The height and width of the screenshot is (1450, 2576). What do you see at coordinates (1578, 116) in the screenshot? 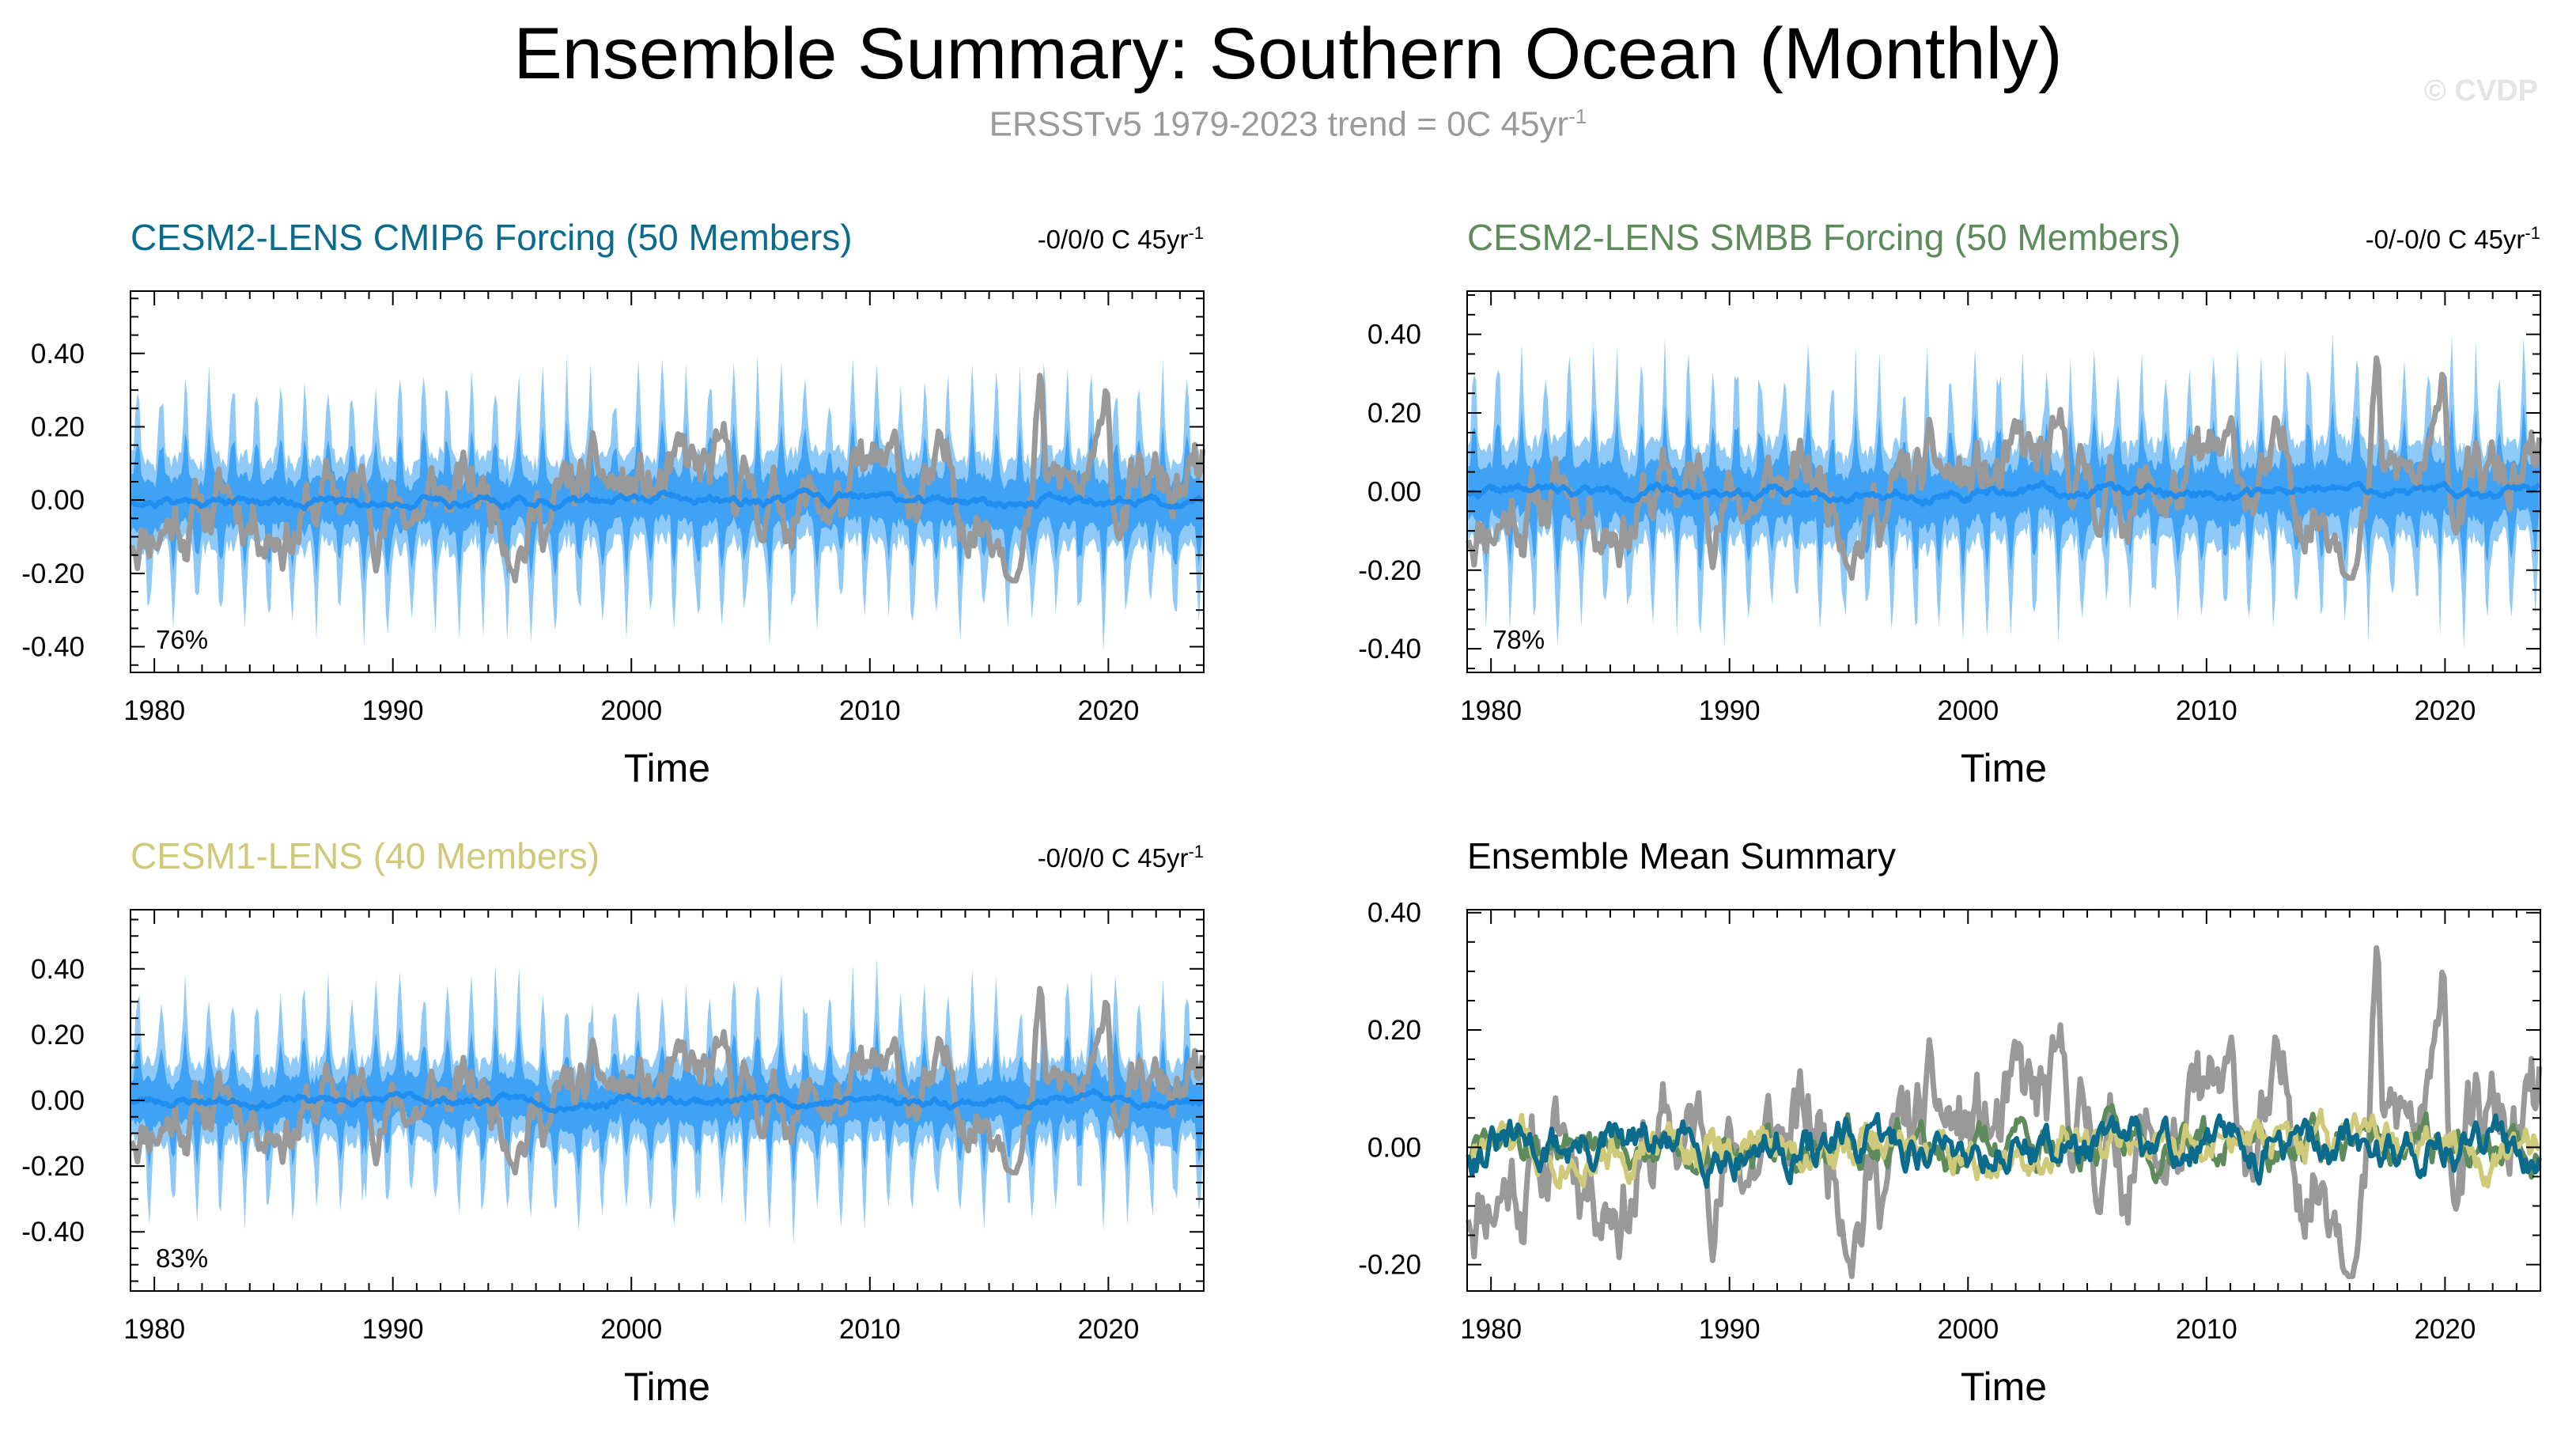
I see `subtitle-superscript: -1` at bounding box center [1578, 116].